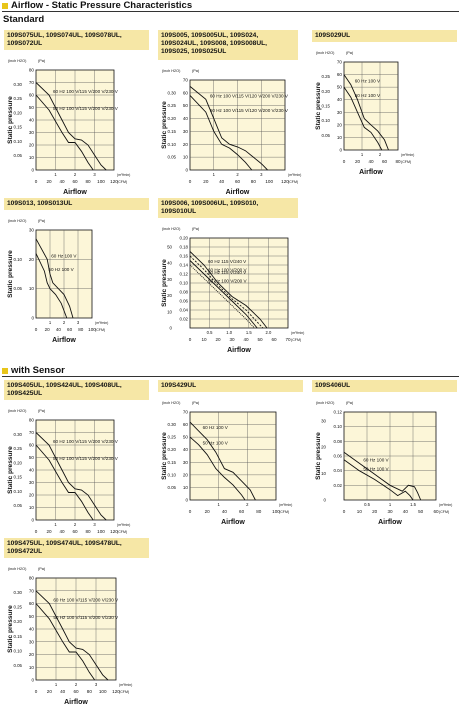 The height and width of the screenshot is (712, 461). What do you see at coordinates (90, 691) in the screenshot?
I see `tick-label-cfm: 80` at bounding box center [90, 691].